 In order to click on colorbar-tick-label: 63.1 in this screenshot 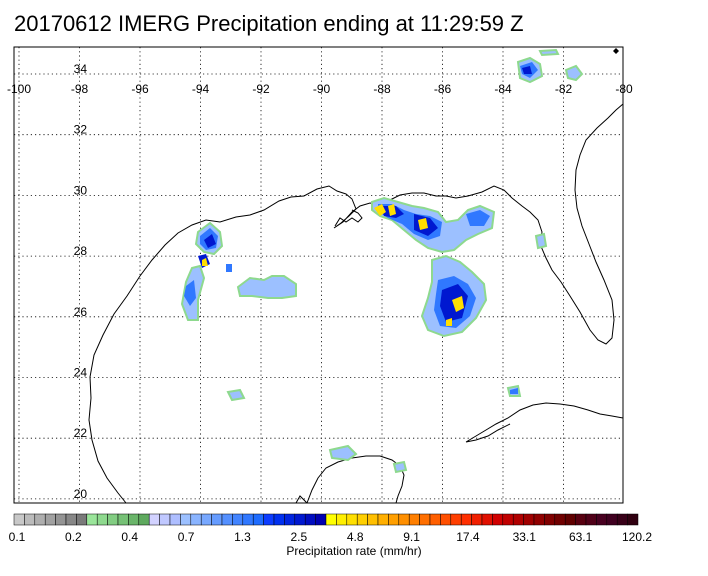, I will do `click(581, 537)`.